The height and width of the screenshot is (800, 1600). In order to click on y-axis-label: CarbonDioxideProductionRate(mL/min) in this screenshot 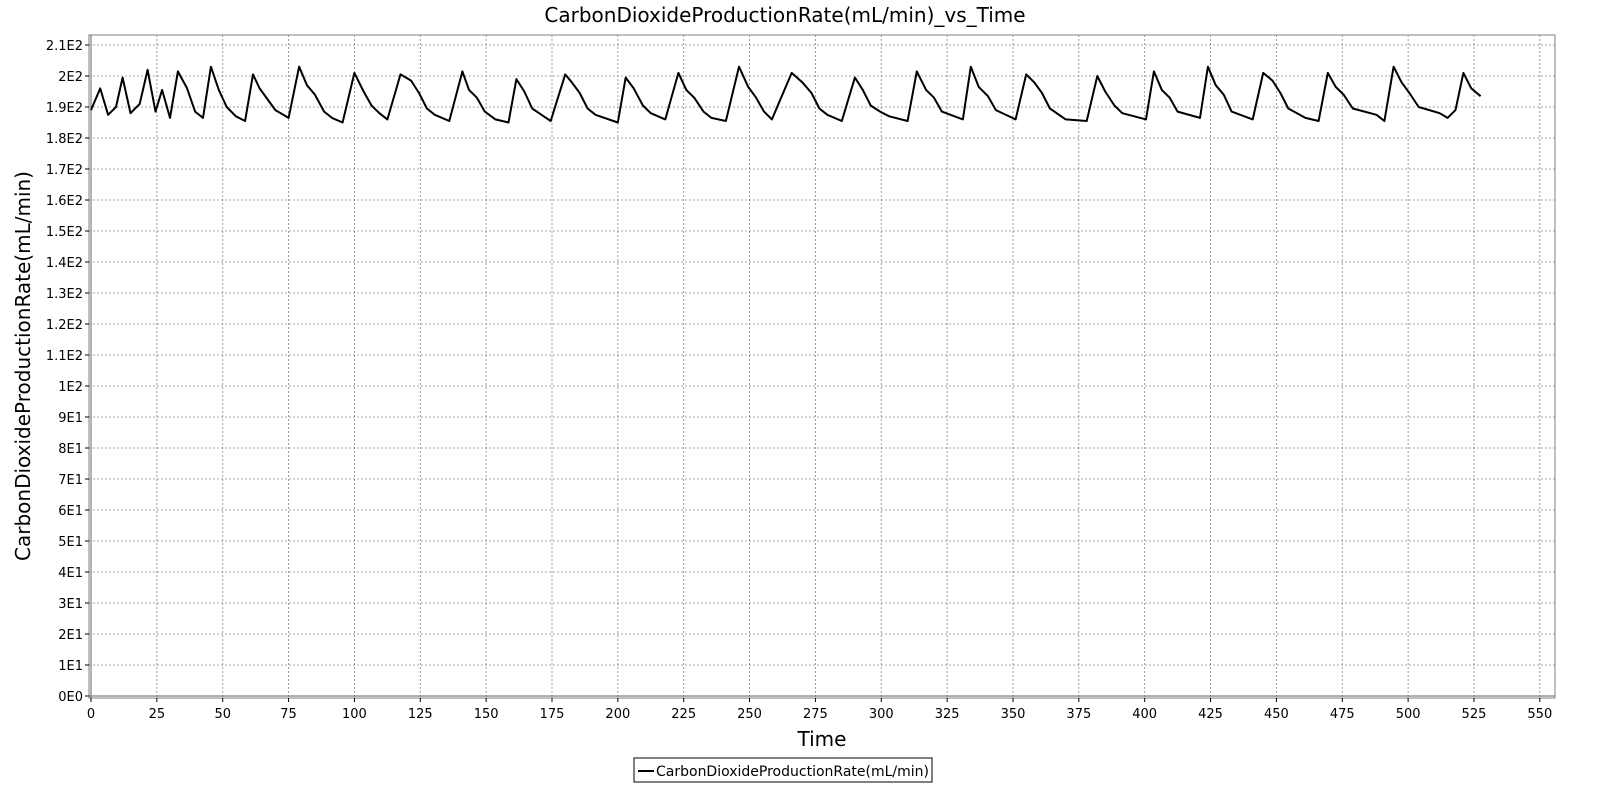, I will do `click(23, 366)`.